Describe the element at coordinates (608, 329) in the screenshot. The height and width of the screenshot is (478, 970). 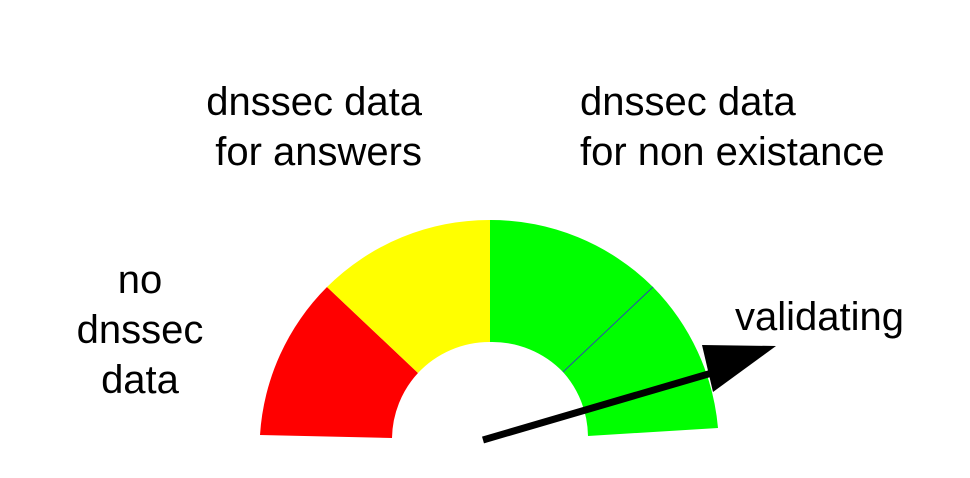
I see `gauge-segment-divider` at that location.